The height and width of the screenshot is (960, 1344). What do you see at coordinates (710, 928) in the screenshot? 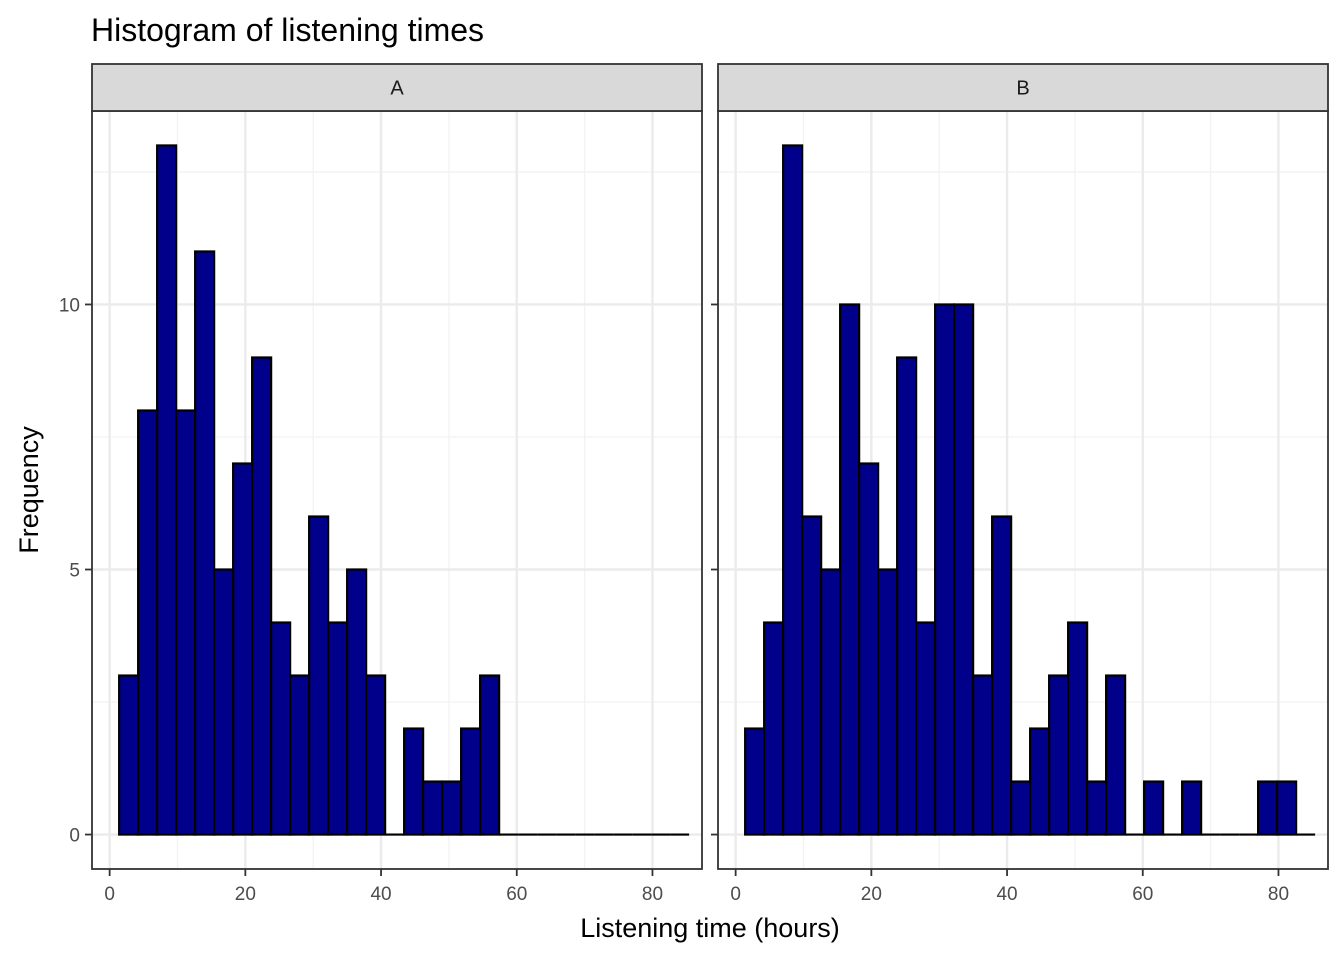
I see `x-axis-title: Listening time (hours)` at bounding box center [710, 928].